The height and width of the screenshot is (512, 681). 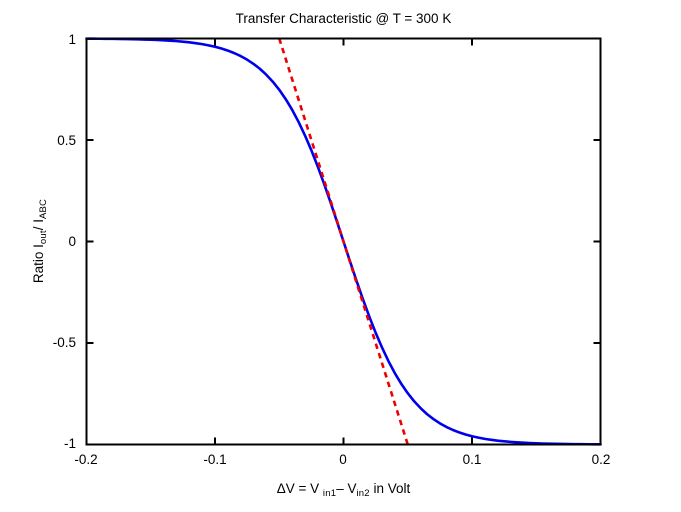 I want to click on y-axis-label-slash: / I, so click(x=38, y=225).